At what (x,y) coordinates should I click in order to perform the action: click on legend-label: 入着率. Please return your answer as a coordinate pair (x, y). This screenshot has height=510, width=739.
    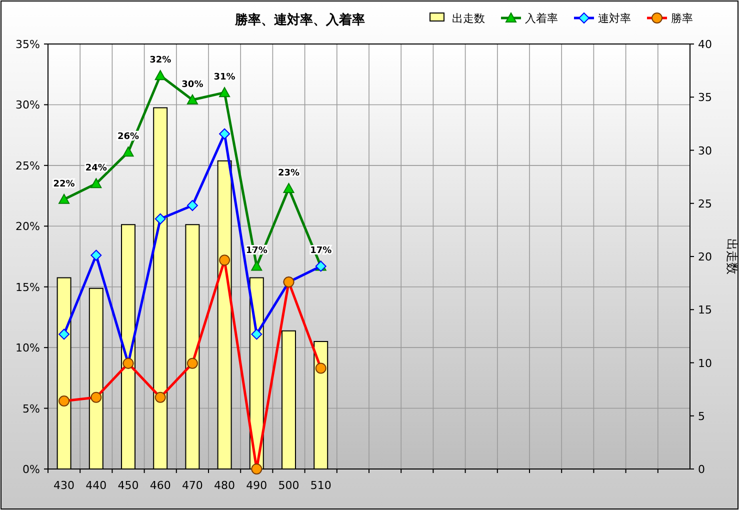
    Looking at the image, I should click on (541, 18).